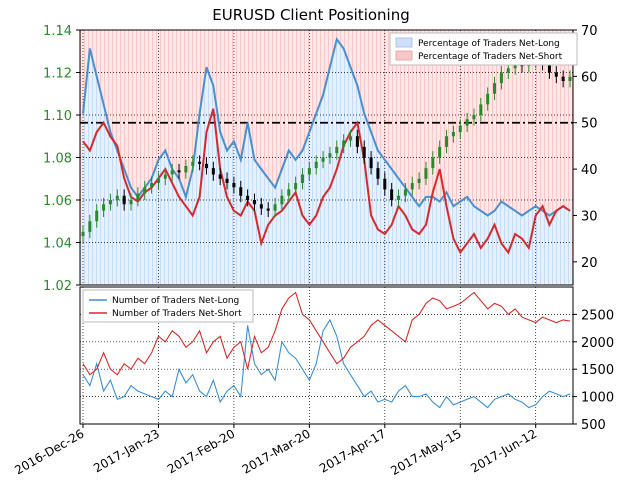 The height and width of the screenshot is (480, 623). Describe the element at coordinates (597, 370) in the screenshot. I see `y-bottom-tick-label: 1500` at that location.